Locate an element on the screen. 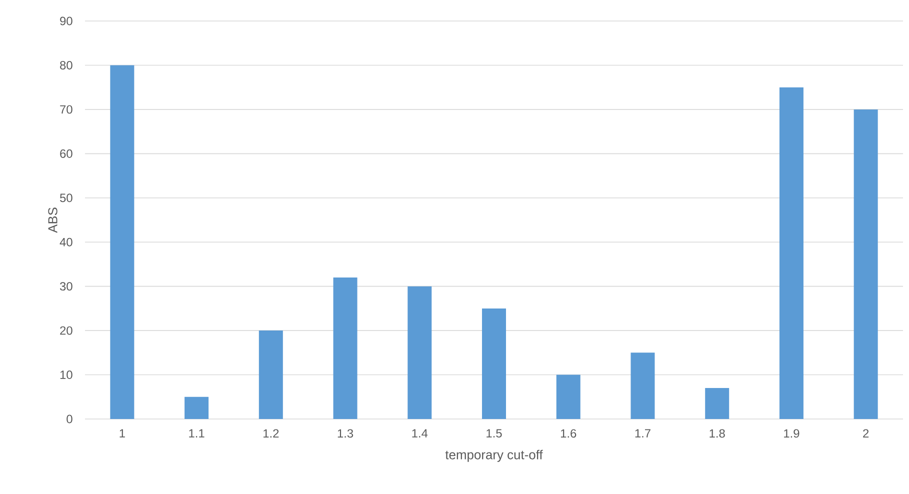 The image size is (909, 494). y-tick-label: 30 is located at coordinates (66, 286).